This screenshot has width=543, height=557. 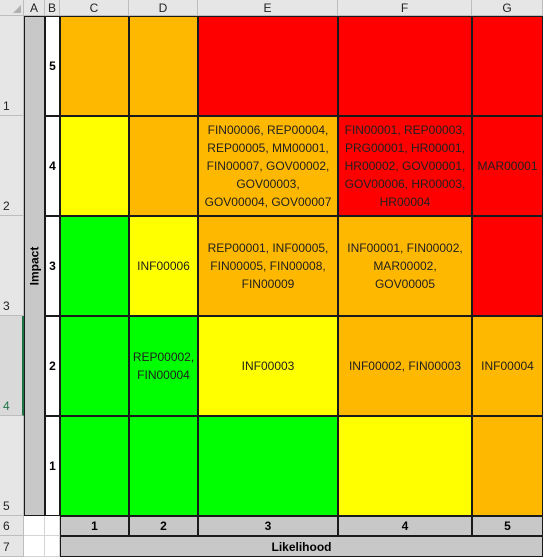 I want to click on impact-level-2: 2, so click(x=52, y=366).